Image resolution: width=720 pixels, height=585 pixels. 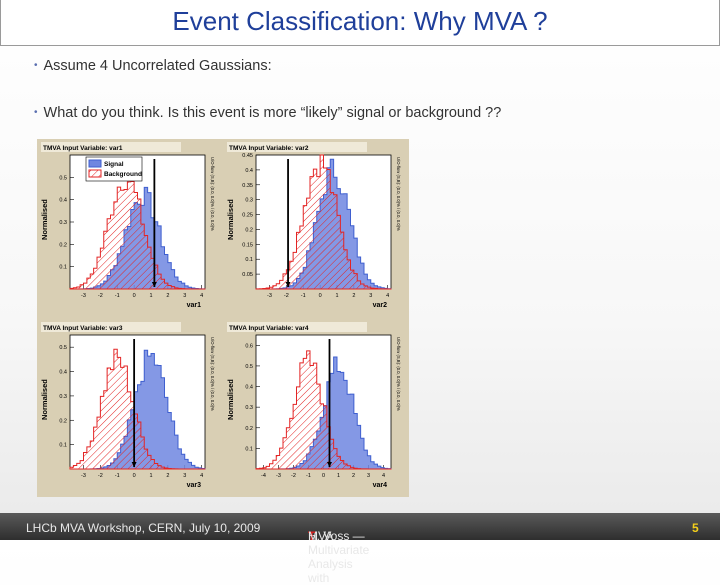 What do you see at coordinates (695, 528) in the screenshot?
I see `page-number: 5` at bounding box center [695, 528].